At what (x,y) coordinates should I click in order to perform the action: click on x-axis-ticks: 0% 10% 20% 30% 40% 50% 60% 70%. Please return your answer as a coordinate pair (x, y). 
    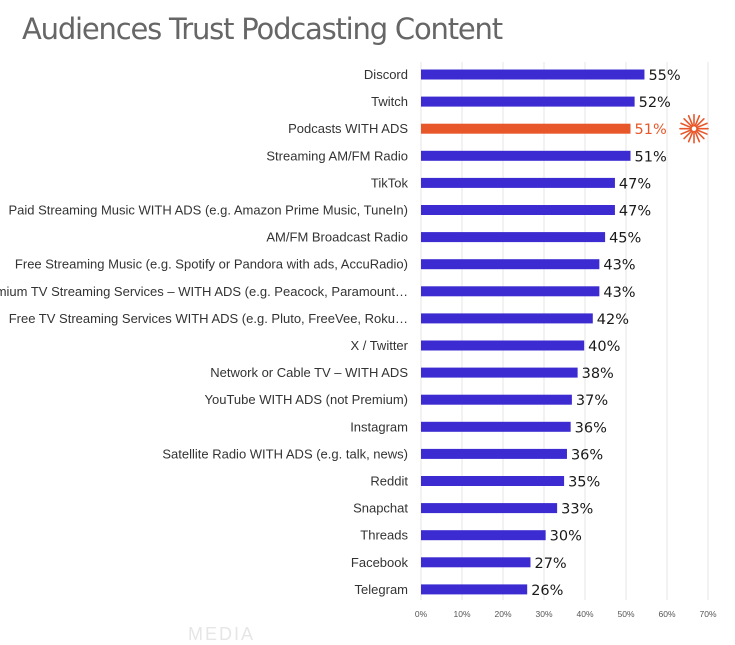
    Looking at the image, I should click on (566, 614).